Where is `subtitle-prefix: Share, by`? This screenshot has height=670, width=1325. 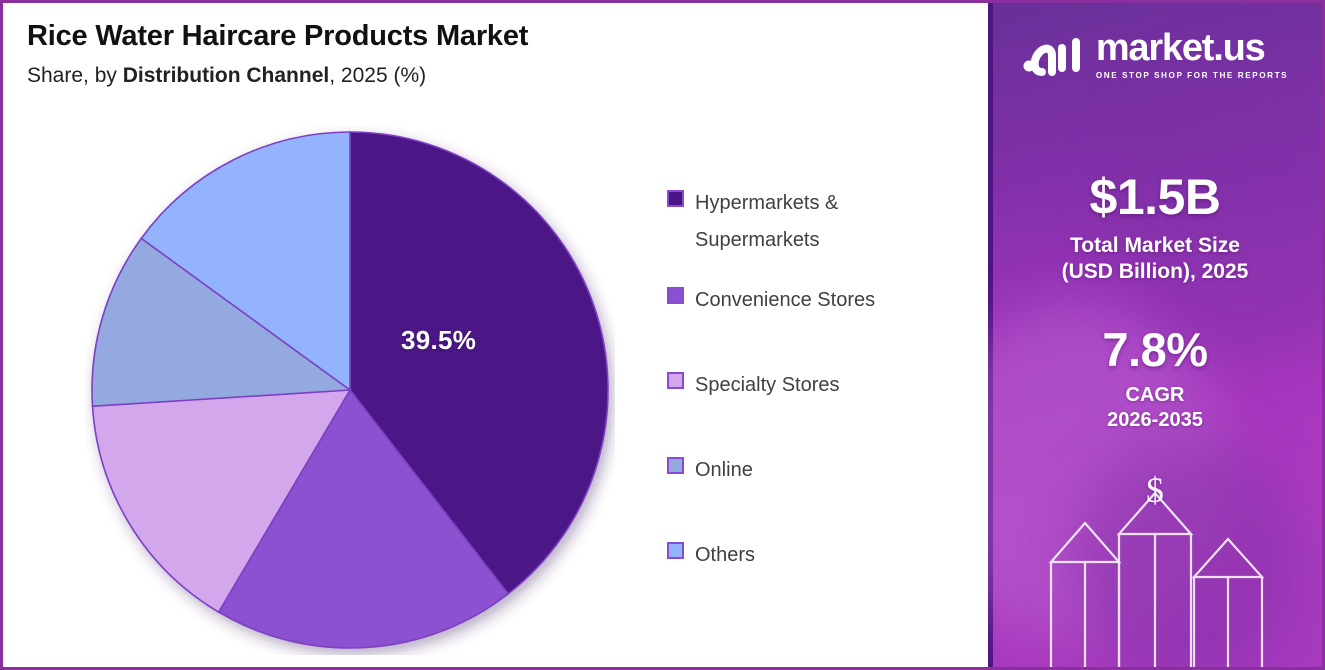
subtitle-prefix: Share, by is located at coordinates (75, 76).